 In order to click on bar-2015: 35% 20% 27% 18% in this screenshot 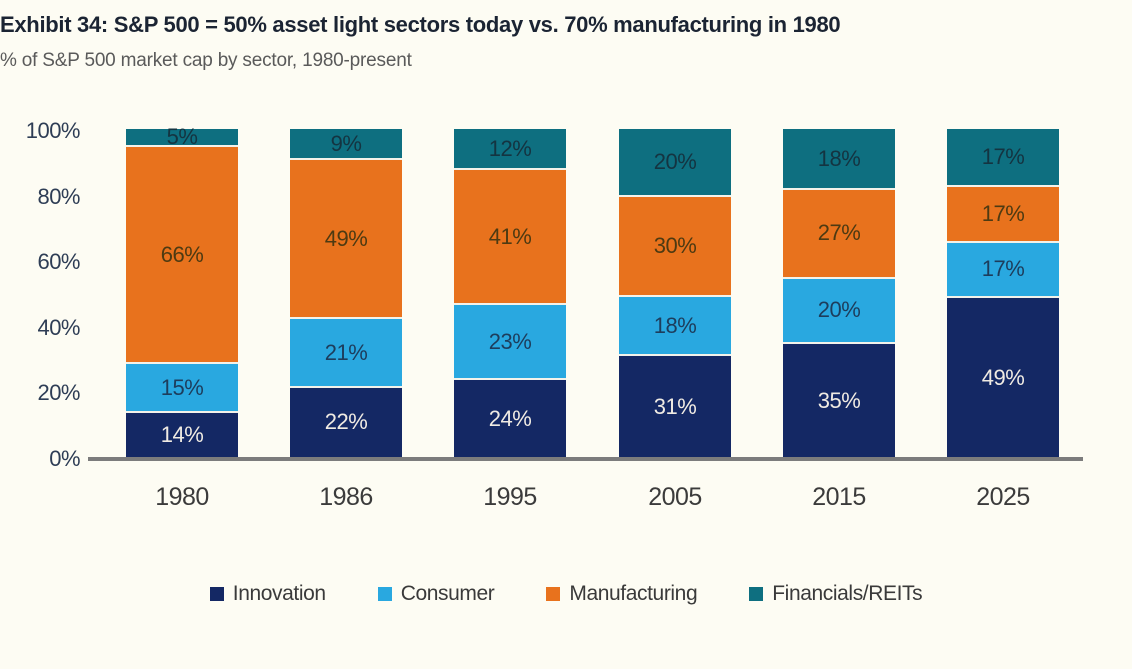, I will do `click(839, 293)`.